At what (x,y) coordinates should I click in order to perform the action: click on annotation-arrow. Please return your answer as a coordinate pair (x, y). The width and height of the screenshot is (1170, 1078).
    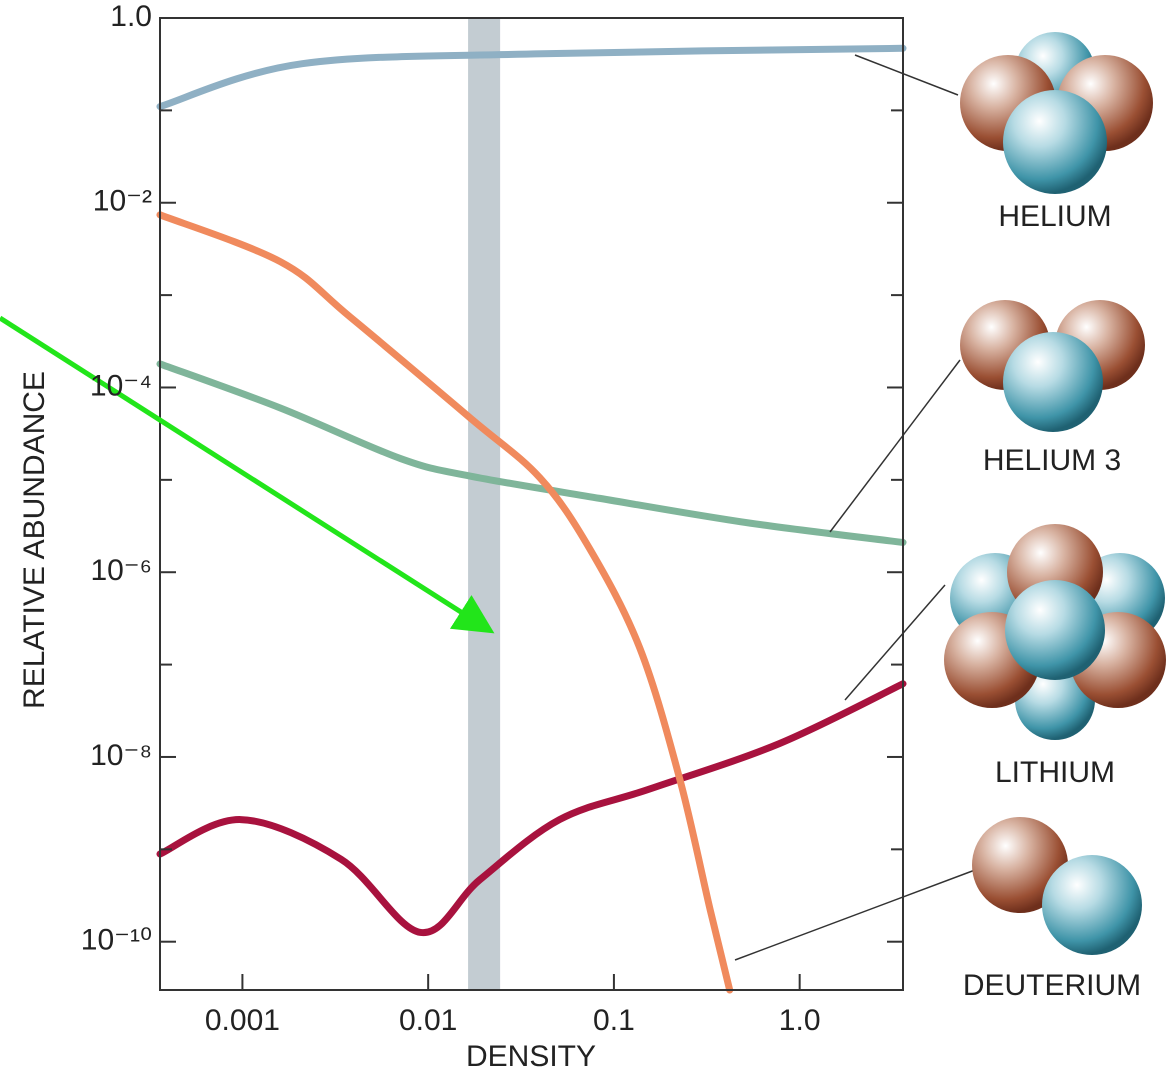
    Looking at the image, I should click on (247, 474).